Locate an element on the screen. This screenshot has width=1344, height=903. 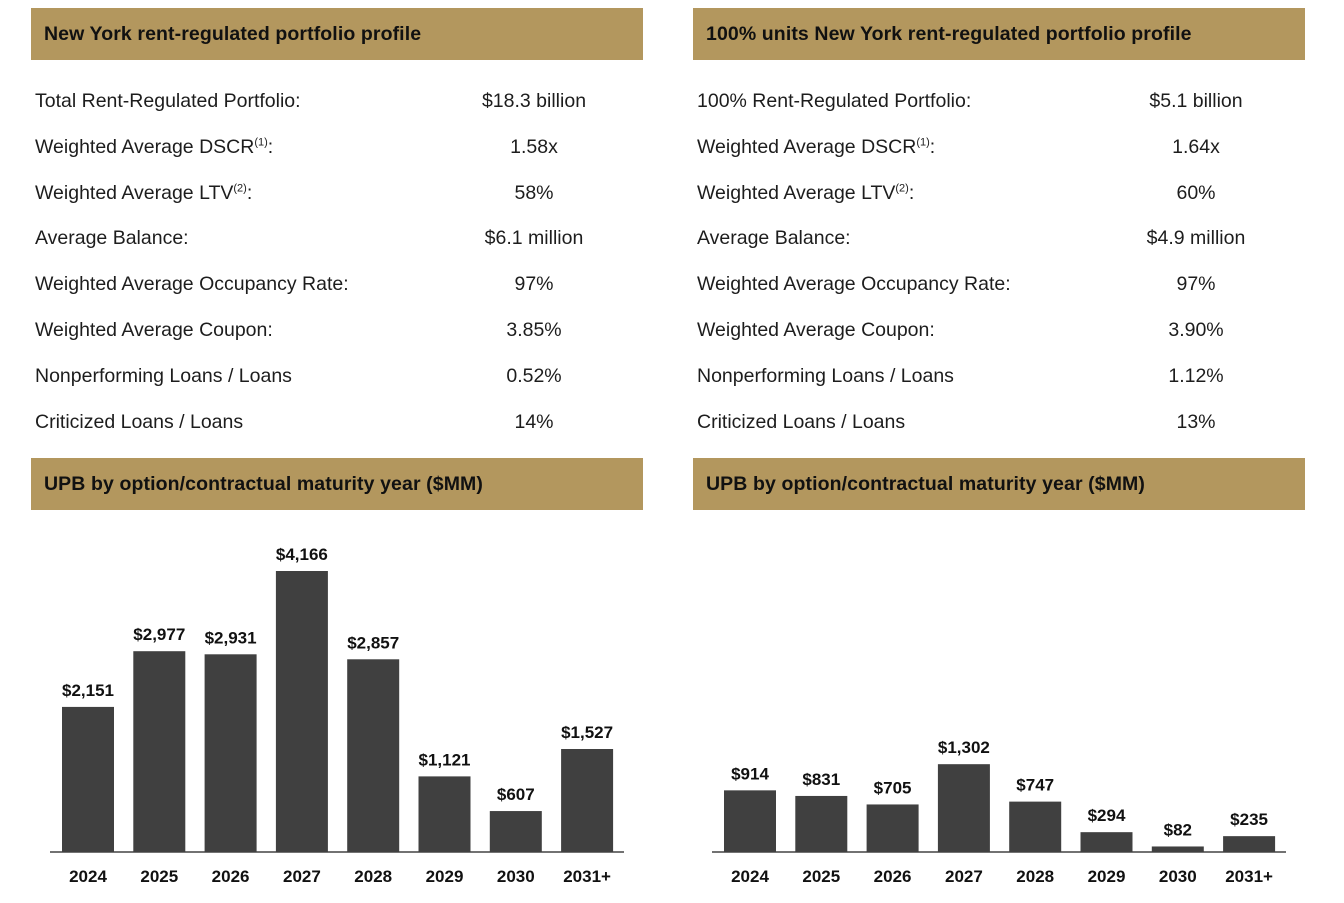
bar-value-label: $2,151 is located at coordinates (88, 690).